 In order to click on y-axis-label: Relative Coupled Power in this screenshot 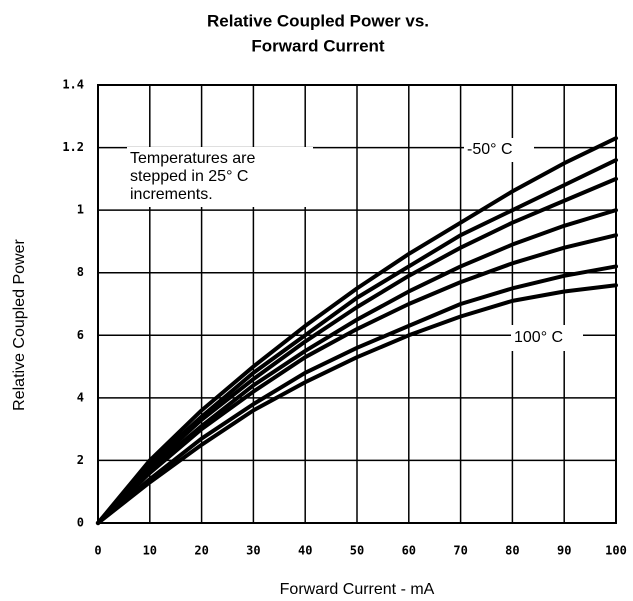, I will do `click(19, 325)`.